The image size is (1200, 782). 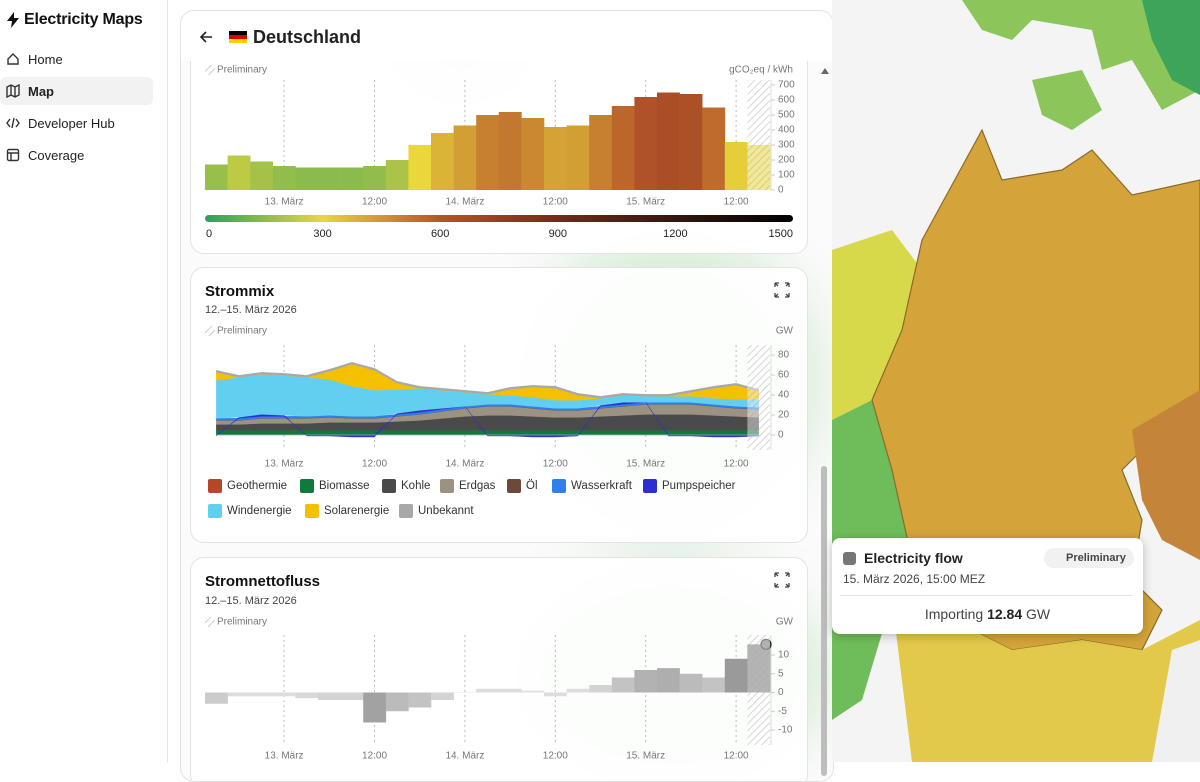 I want to click on y-tick-label: -10, so click(x=785, y=730).